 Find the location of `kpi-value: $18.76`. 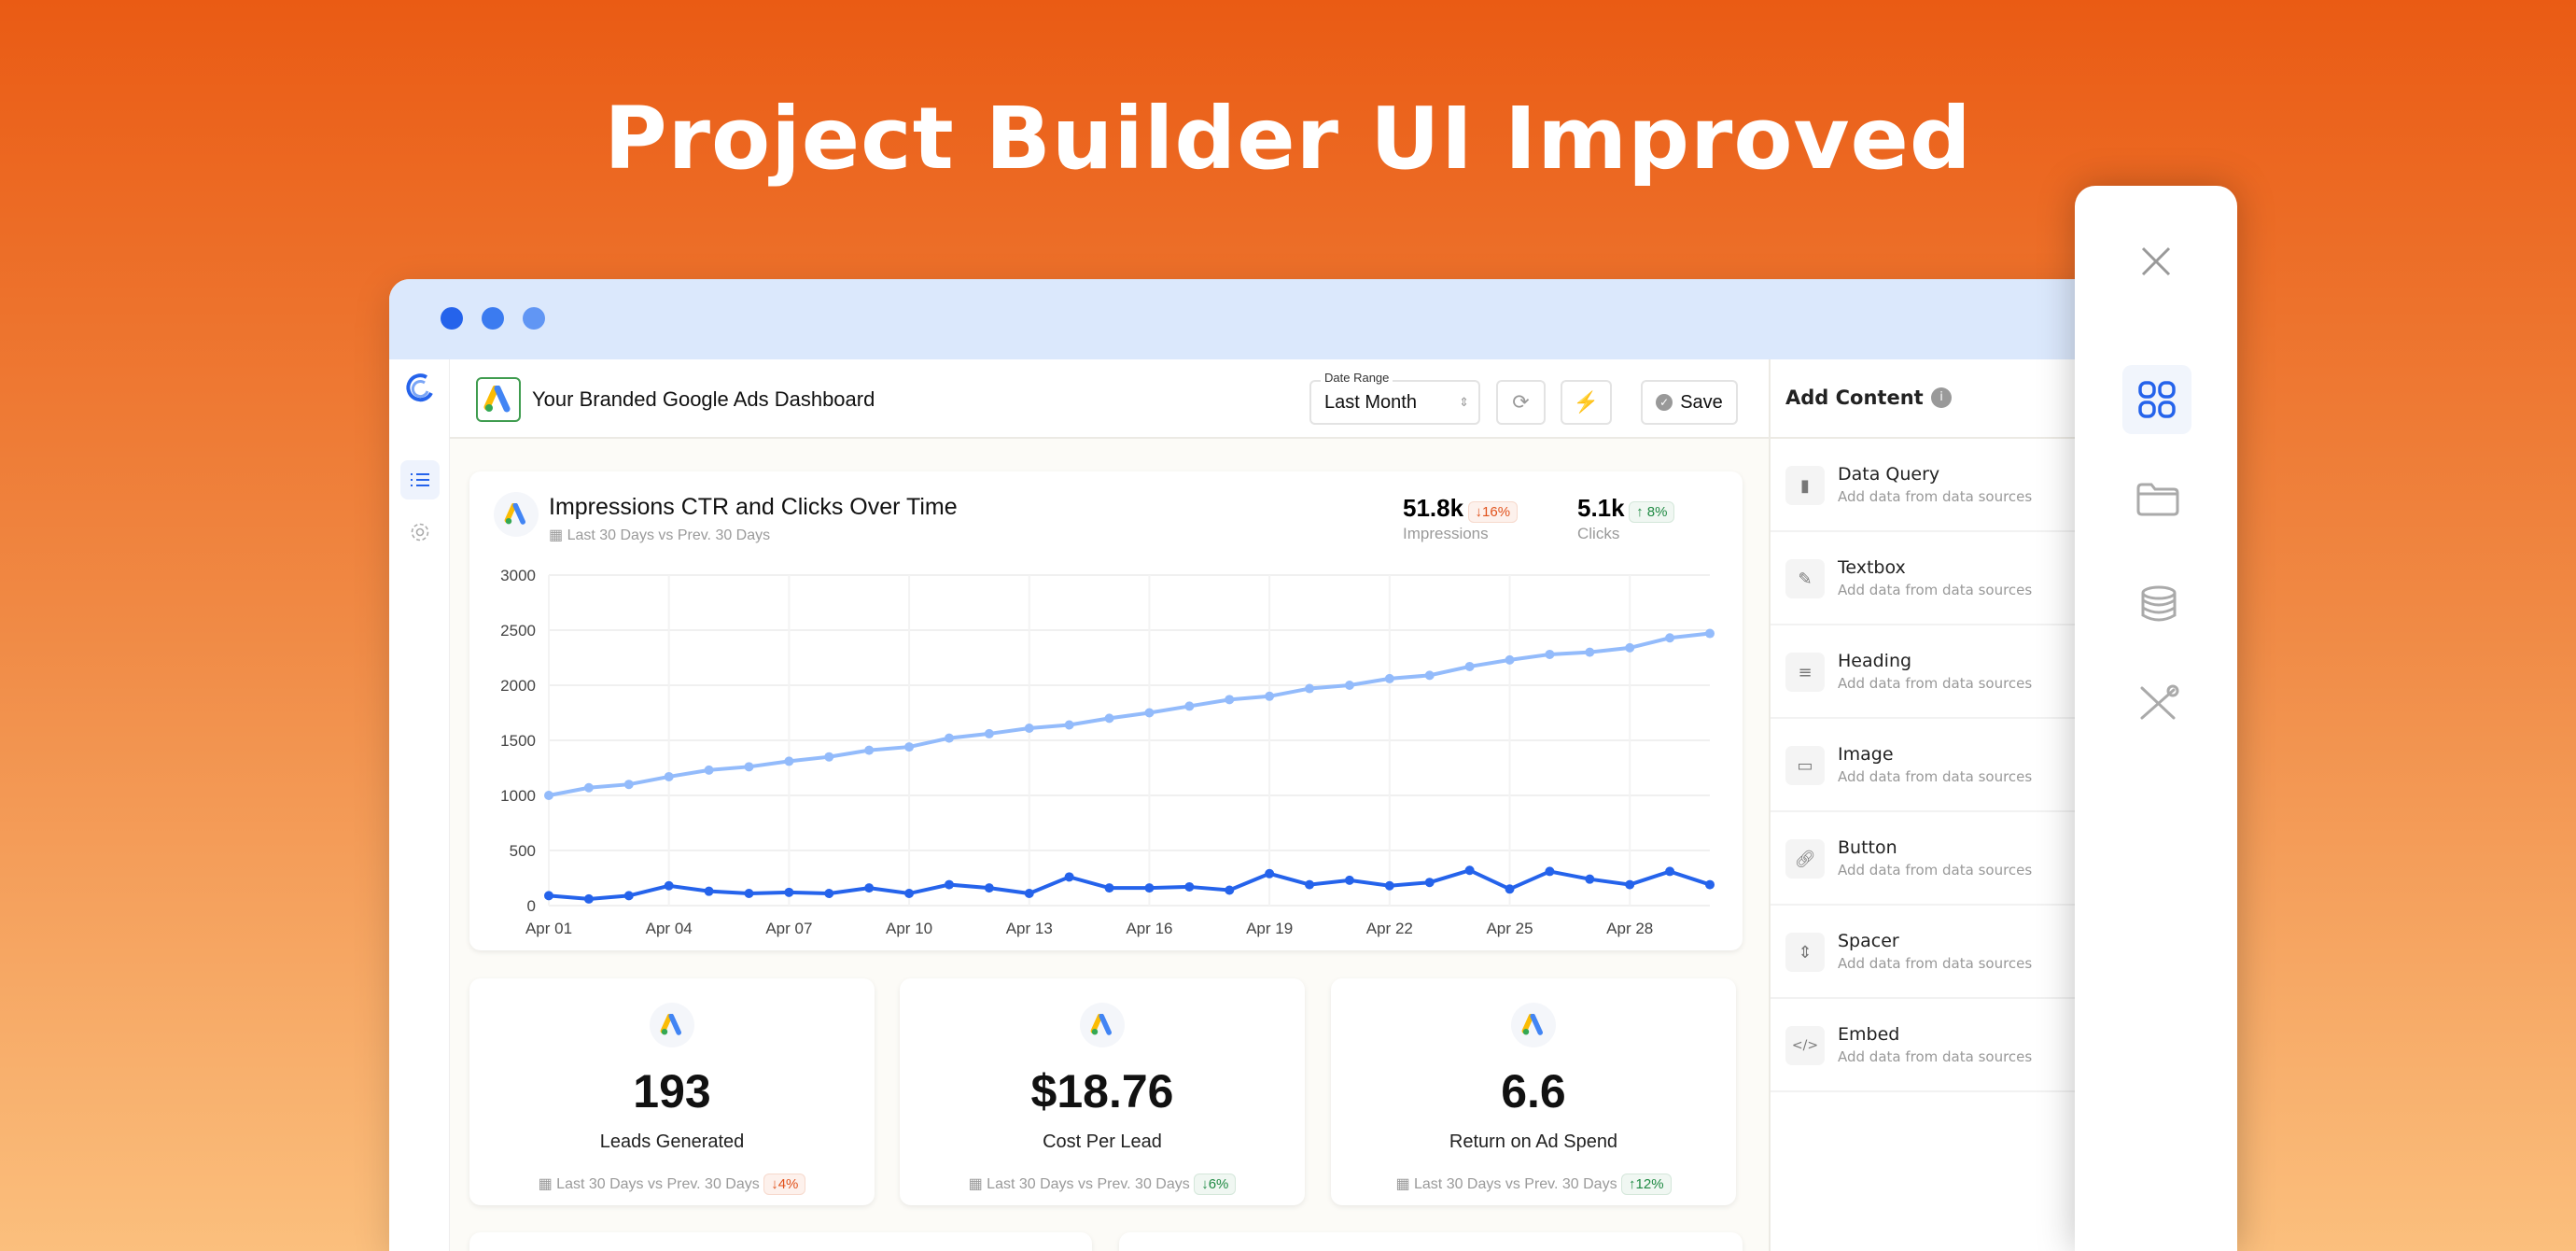

kpi-value: $18.76 is located at coordinates (1102, 1091).